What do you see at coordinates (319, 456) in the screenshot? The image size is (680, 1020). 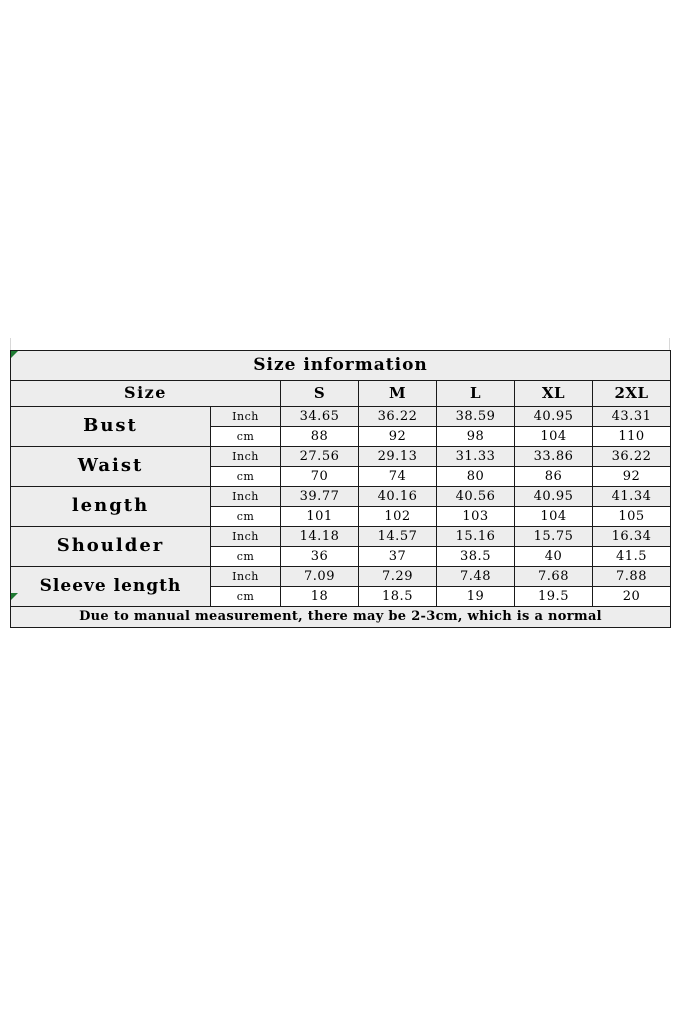 I see `cell-waist-inch-s: 27.56` at bounding box center [319, 456].